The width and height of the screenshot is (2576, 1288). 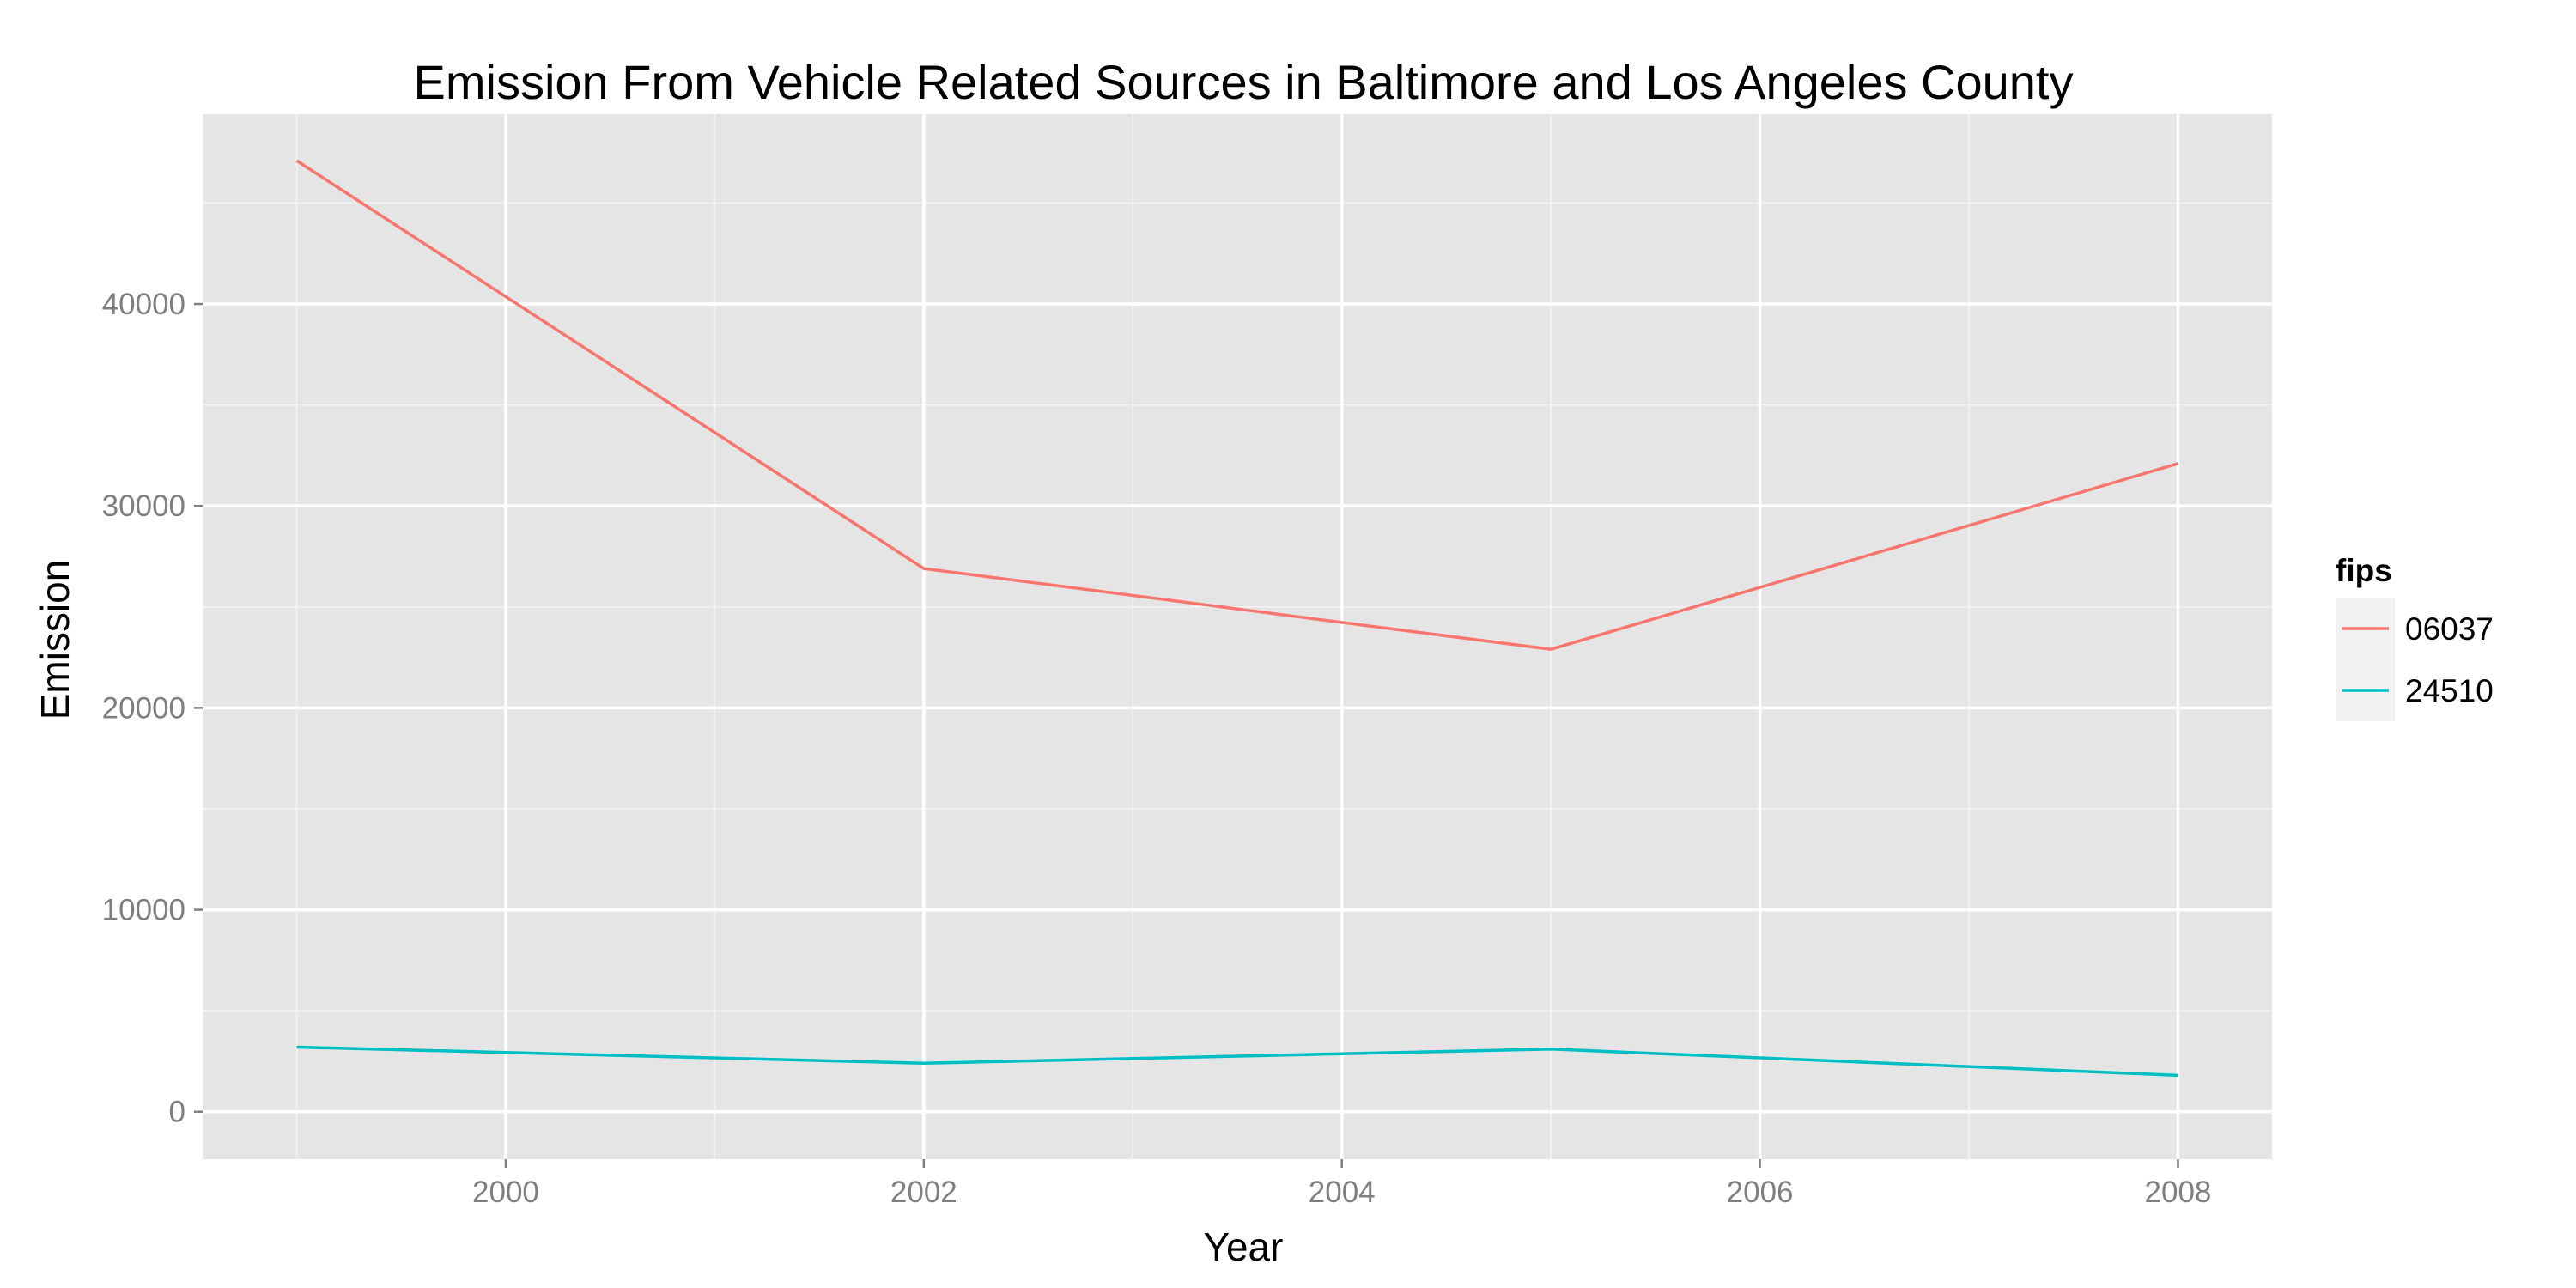 What do you see at coordinates (143, 910) in the screenshot?
I see `y-tick-label: 10000` at bounding box center [143, 910].